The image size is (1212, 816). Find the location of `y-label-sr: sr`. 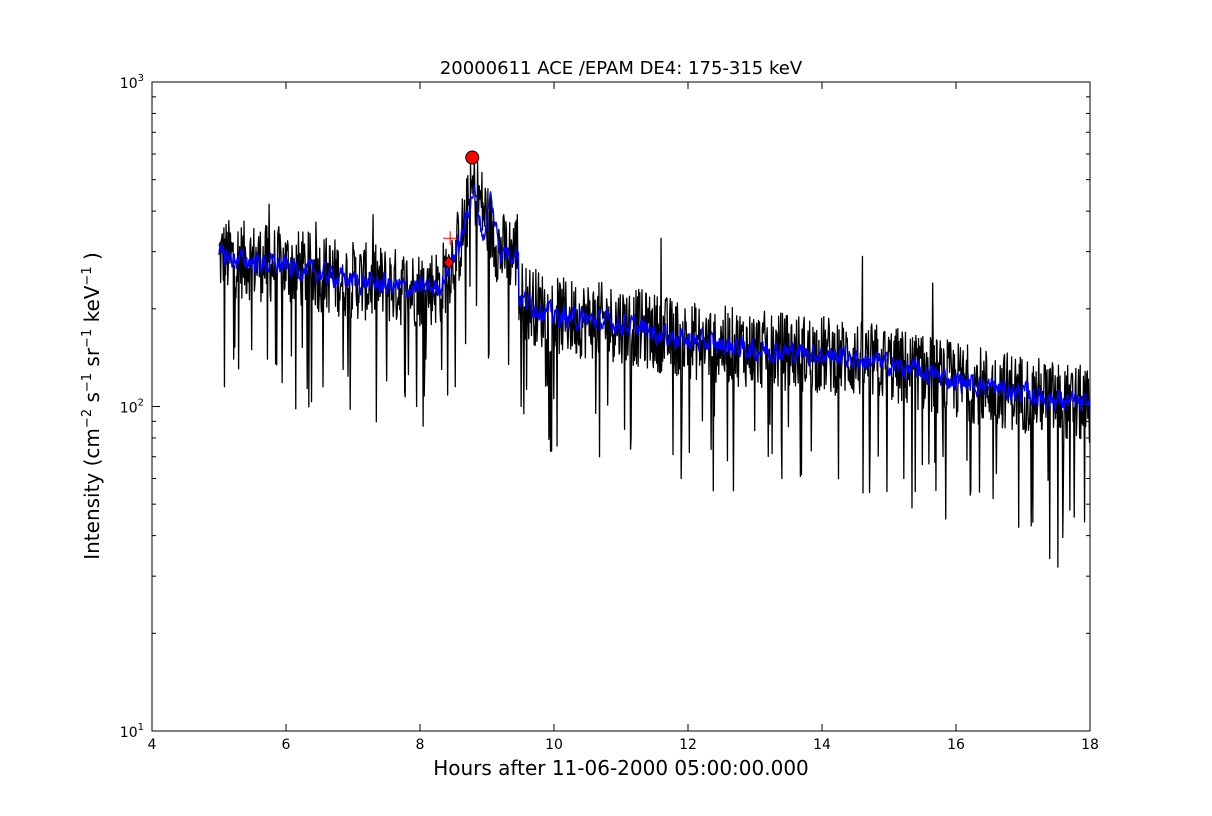

y-label-sr: sr is located at coordinates (92, 360).